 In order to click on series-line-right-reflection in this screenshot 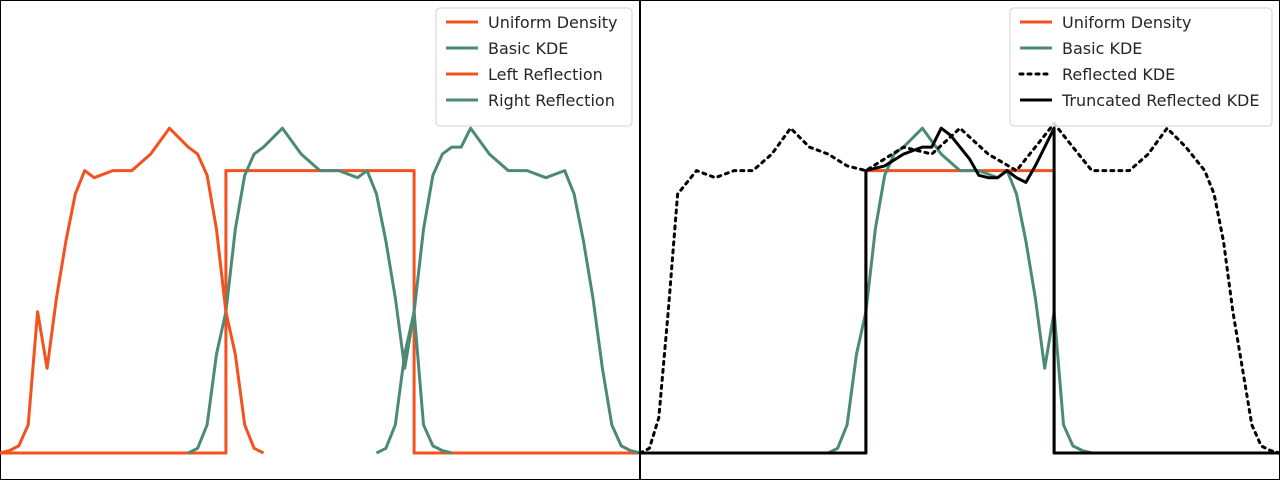, I will do `click(508, 290)`.